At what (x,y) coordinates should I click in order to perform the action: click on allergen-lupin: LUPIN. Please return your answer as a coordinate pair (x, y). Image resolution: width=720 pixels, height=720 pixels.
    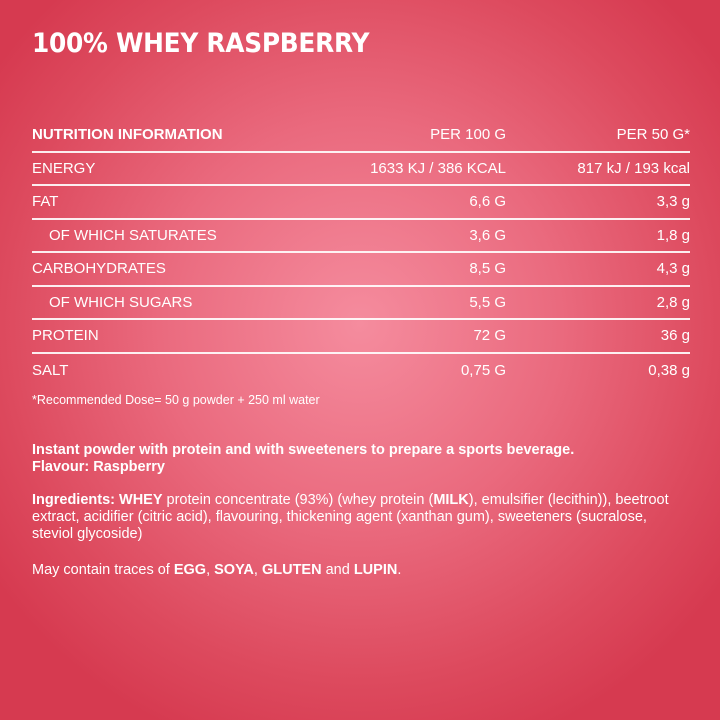
    Looking at the image, I should click on (375, 570).